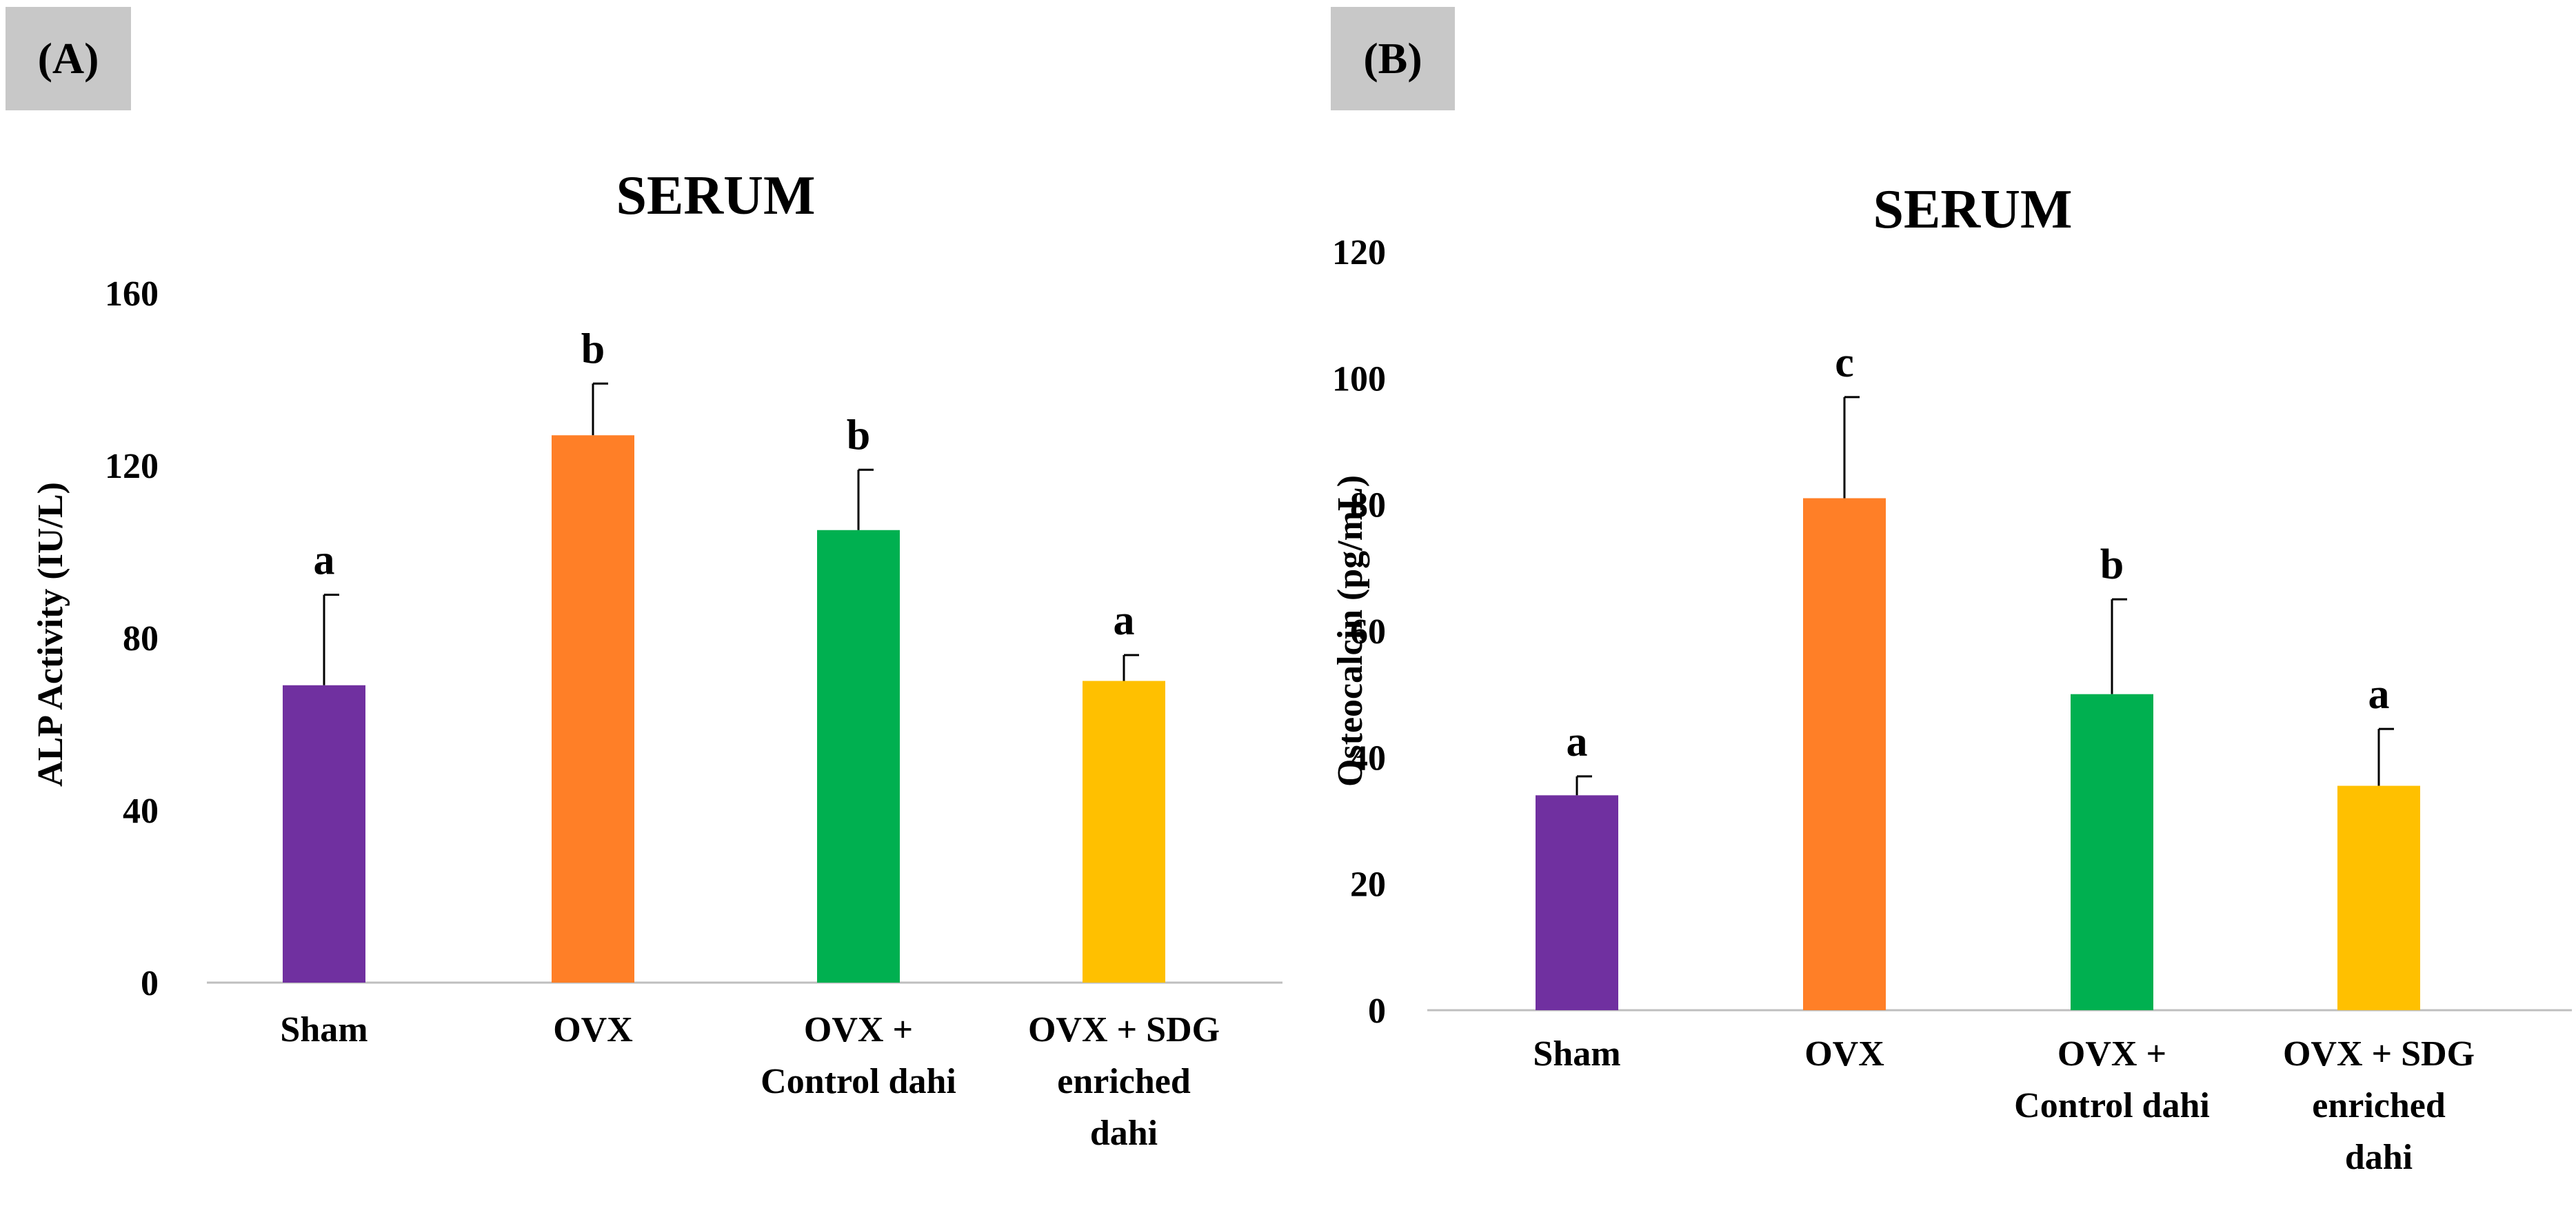  What do you see at coordinates (50, 634) in the screenshot?
I see `y-axis-label: ALP Activity (IU/L)` at bounding box center [50, 634].